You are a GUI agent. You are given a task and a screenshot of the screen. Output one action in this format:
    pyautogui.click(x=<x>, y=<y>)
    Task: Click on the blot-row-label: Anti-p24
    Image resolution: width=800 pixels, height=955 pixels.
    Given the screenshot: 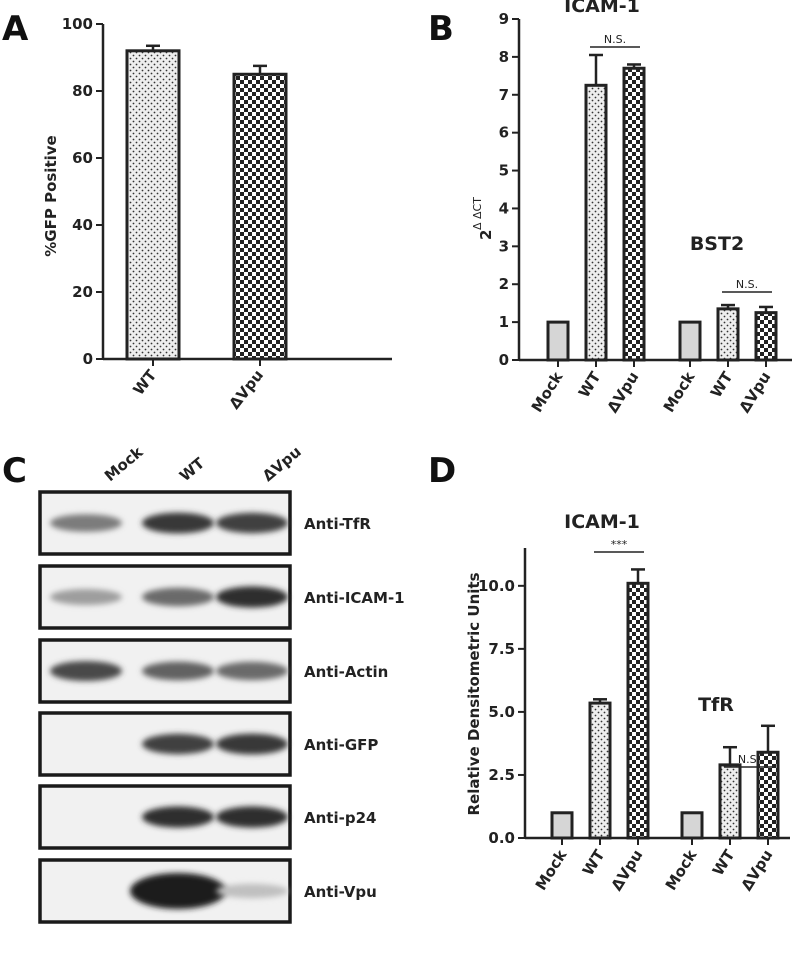 What is the action you would take?
    pyautogui.click(x=340, y=818)
    